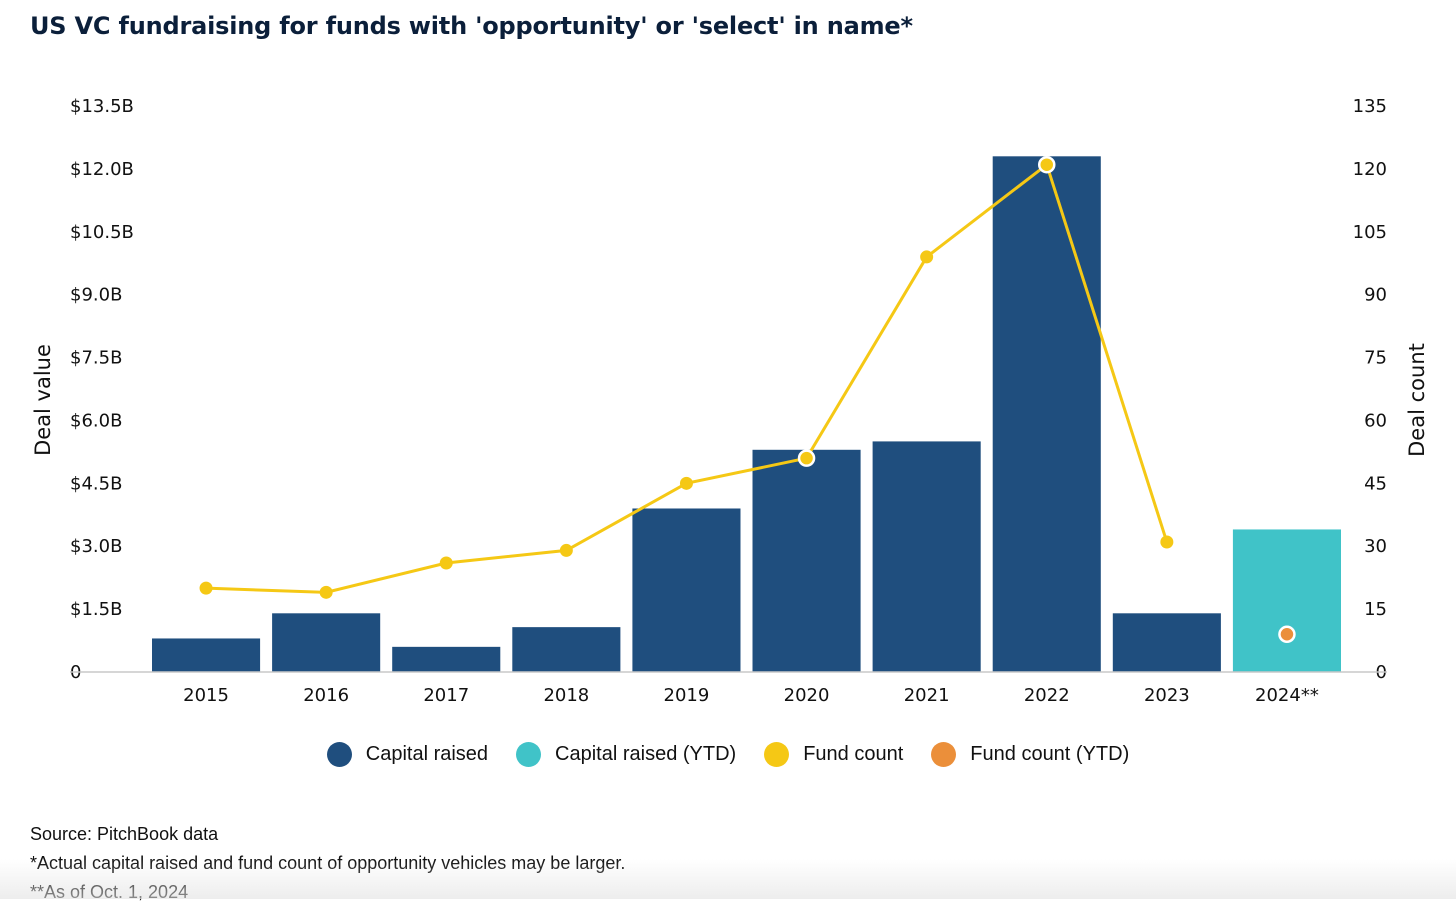 This screenshot has height=907, width=1456. Describe the element at coordinates (1370, 106) in the screenshot. I see `right-tick-label: 135` at that location.